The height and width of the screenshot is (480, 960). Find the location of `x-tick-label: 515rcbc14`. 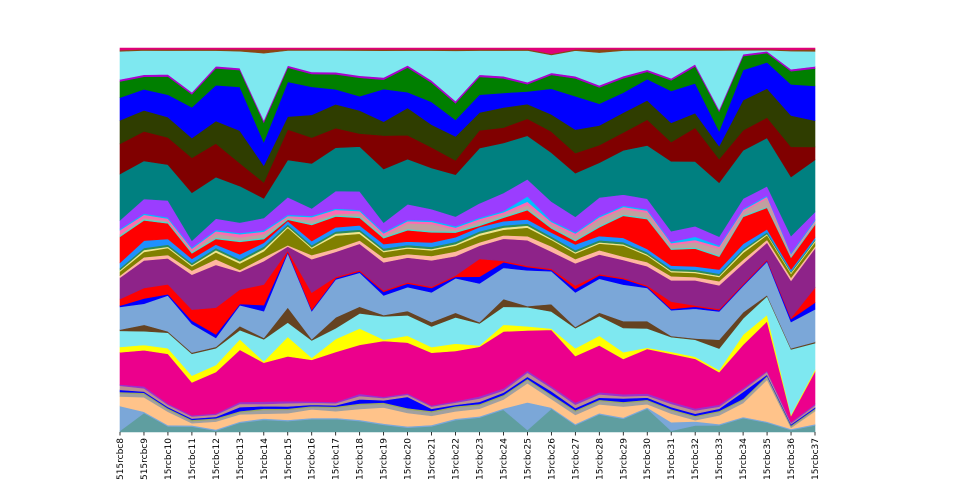

x-tick-label: 515rcbc14 is located at coordinates (265, 459).